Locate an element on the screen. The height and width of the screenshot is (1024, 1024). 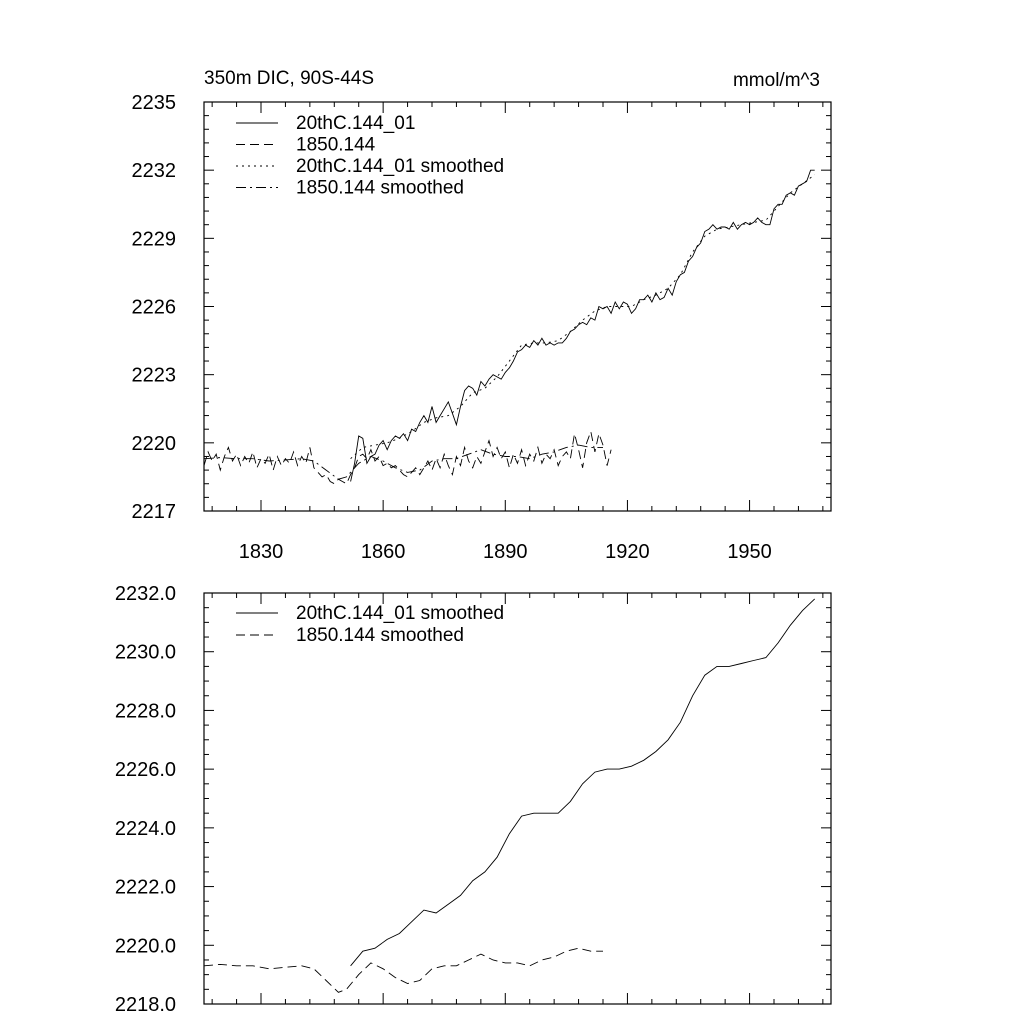
y-tick-label: 2220.0 is located at coordinates (145, 946).